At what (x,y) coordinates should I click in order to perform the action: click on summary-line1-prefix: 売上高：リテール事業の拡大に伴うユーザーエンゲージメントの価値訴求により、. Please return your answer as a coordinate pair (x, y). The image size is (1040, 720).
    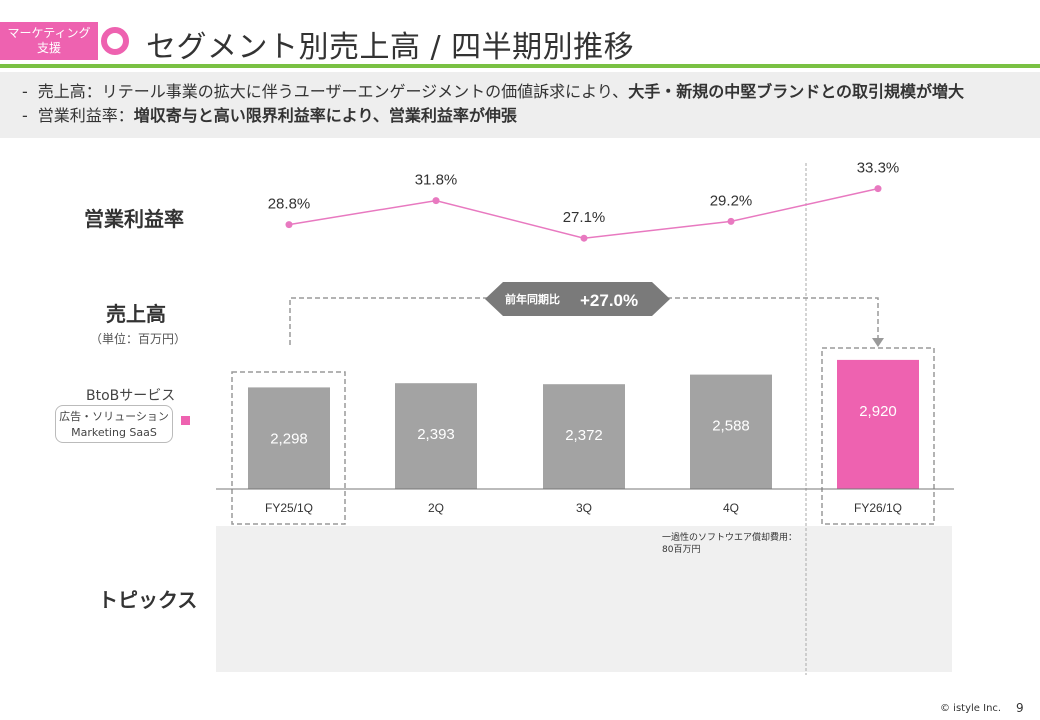
    Looking at the image, I should click on (333, 91).